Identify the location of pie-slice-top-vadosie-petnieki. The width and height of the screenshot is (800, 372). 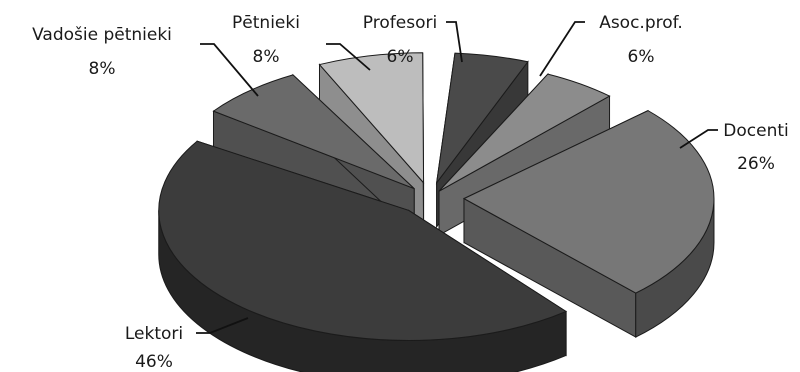
(313, 132).